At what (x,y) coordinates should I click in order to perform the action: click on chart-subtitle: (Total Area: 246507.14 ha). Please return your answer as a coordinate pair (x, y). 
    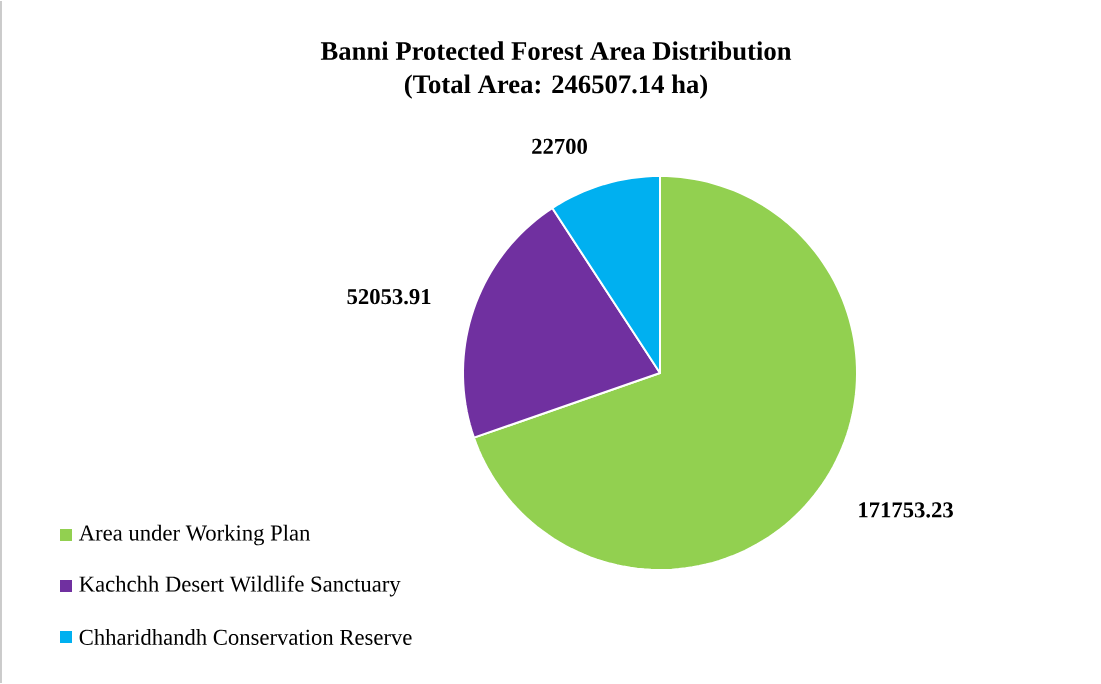
    Looking at the image, I should click on (556, 86).